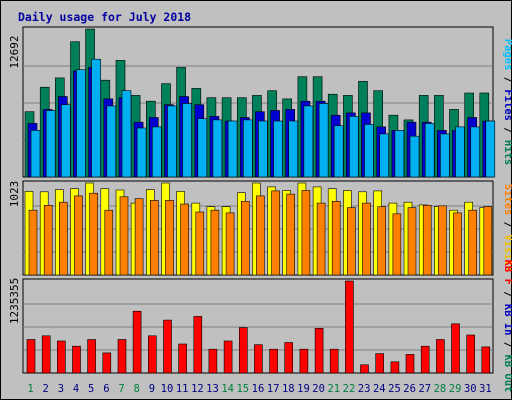  Describe the element at coordinates (507, 228) in the screenshot. I see `legend-visits: Sites / Visits` at that location.